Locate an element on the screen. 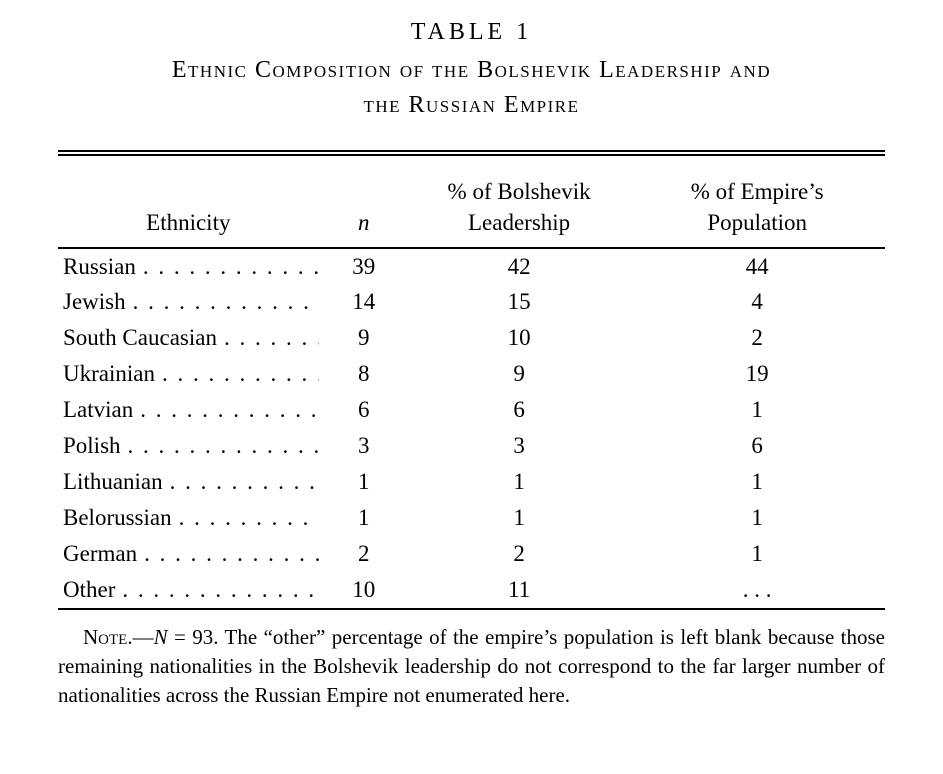 Image resolution: width=943 pixels, height=774 pixels. ethnicity-label: Latvian is located at coordinates (98, 409).